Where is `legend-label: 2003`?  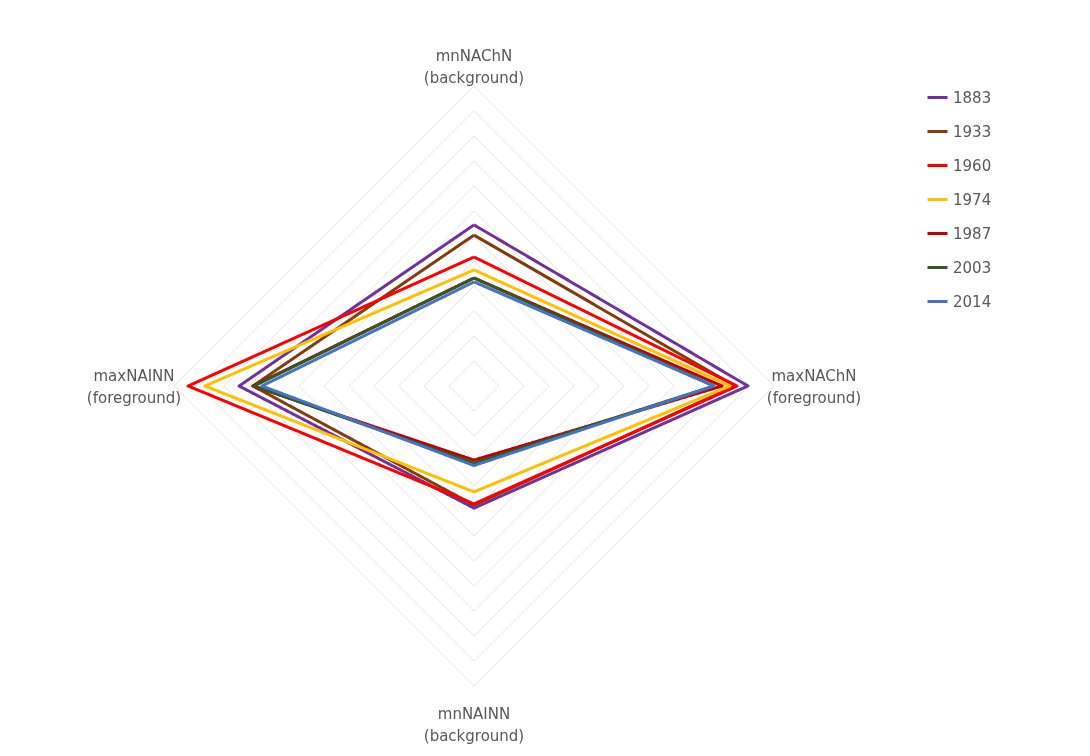
legend-label: 2003 is located at coordinates (972, 267).